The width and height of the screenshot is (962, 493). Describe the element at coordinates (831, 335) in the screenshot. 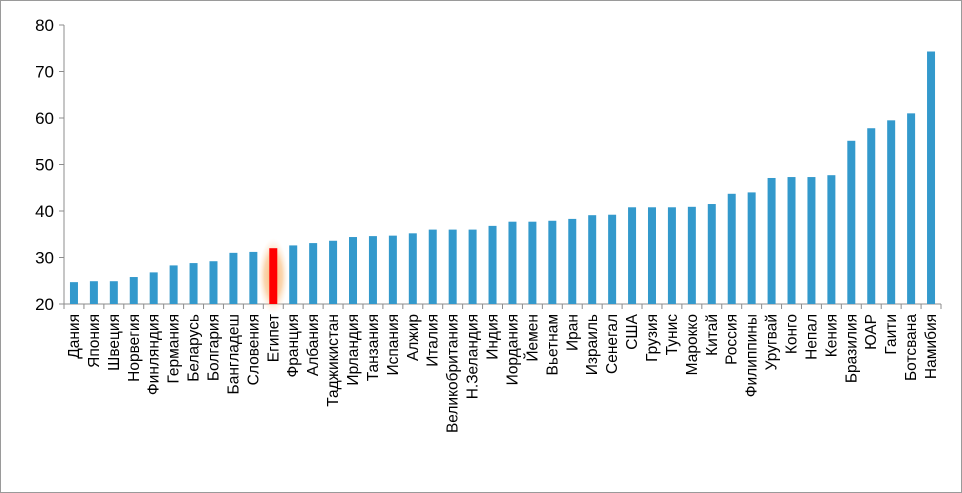

I see `category-label: Кения` at that location.